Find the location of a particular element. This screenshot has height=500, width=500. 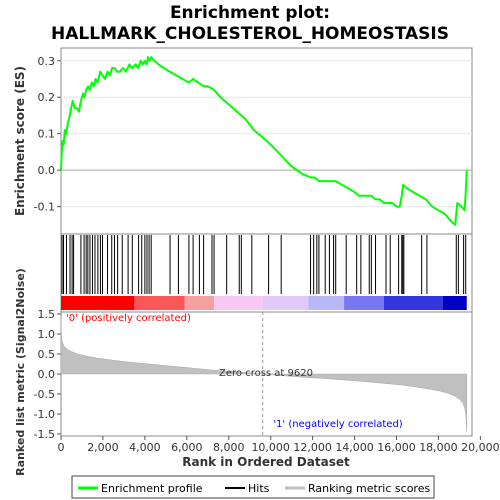

x-tick-label: 10,000 is located at coordinates (270, 447).